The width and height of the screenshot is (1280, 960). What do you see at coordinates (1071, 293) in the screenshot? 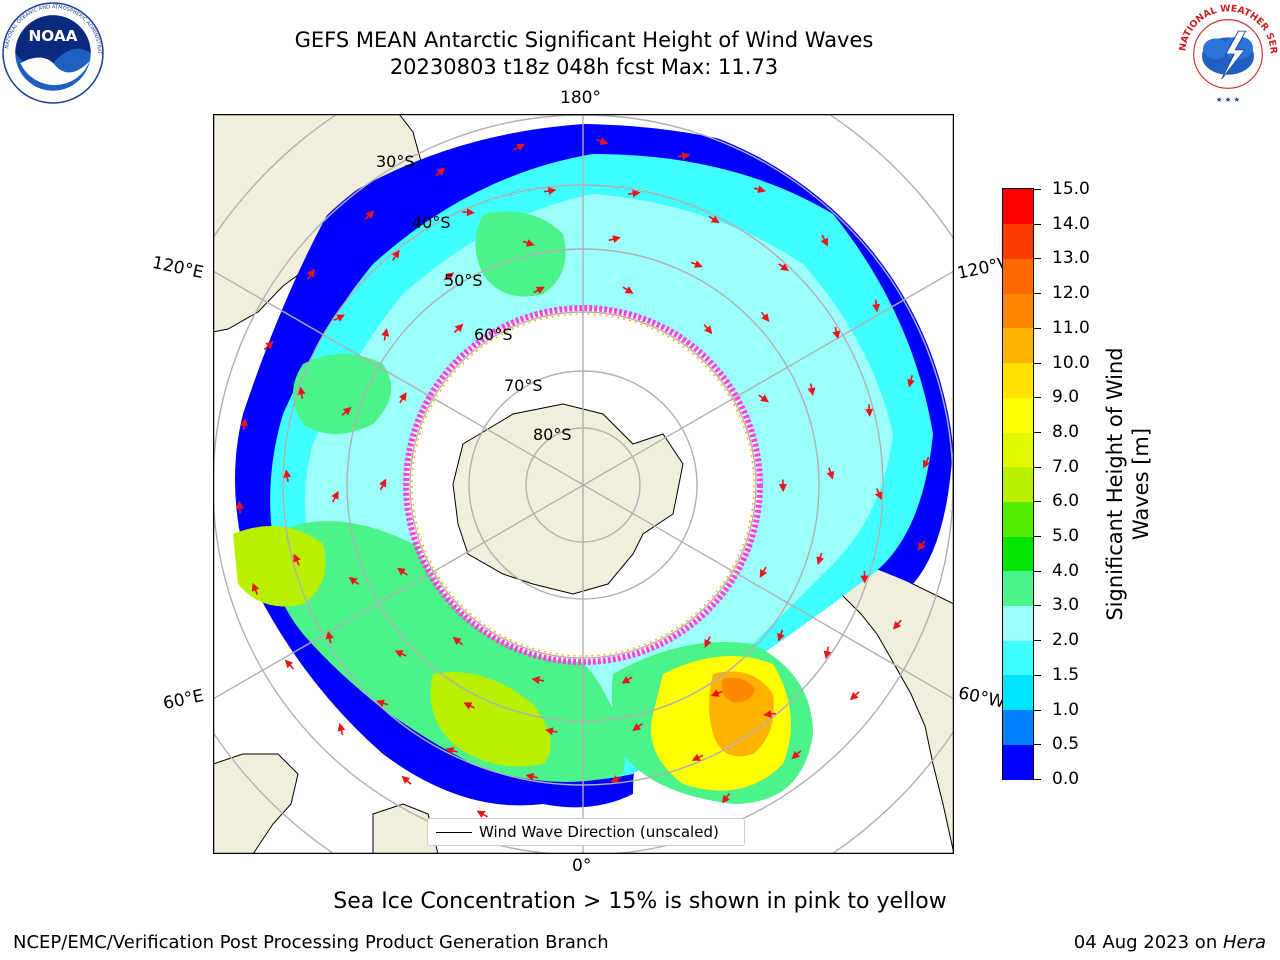
I see `colorbar-tick-label: 12.0` at bounding box center [1071, 293].